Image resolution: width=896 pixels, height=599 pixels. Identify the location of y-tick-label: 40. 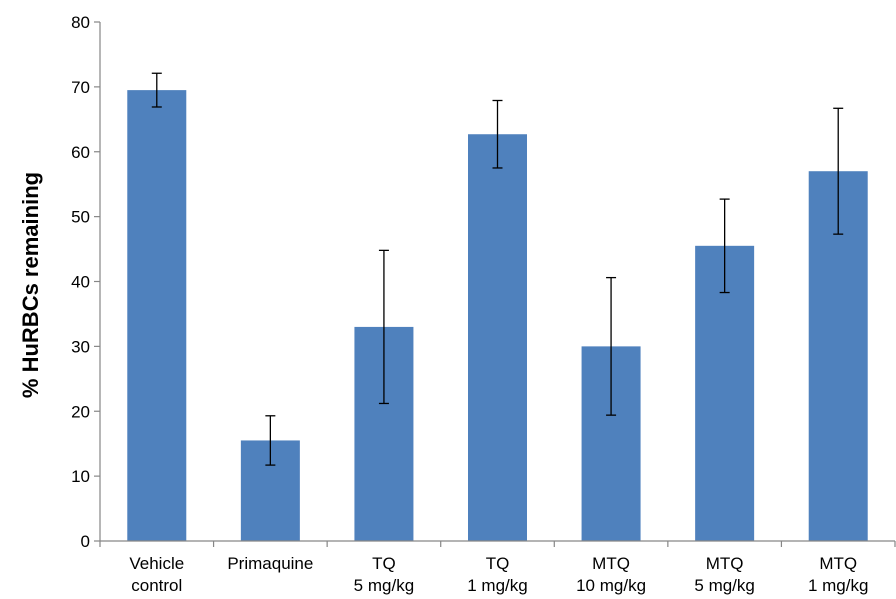
(80, 282).